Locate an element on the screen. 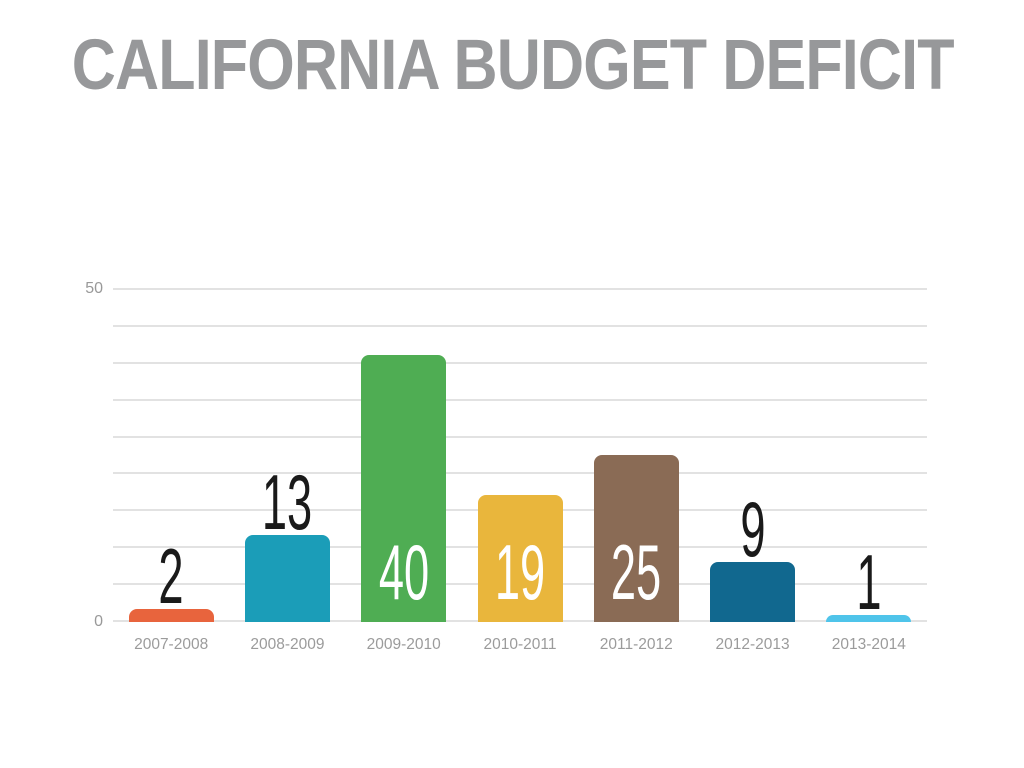 This screenshot has width=1024, height=768. chart-title-text: CALIFORNIA BUDGET DEFICIT is located at coordinates (513, 65).